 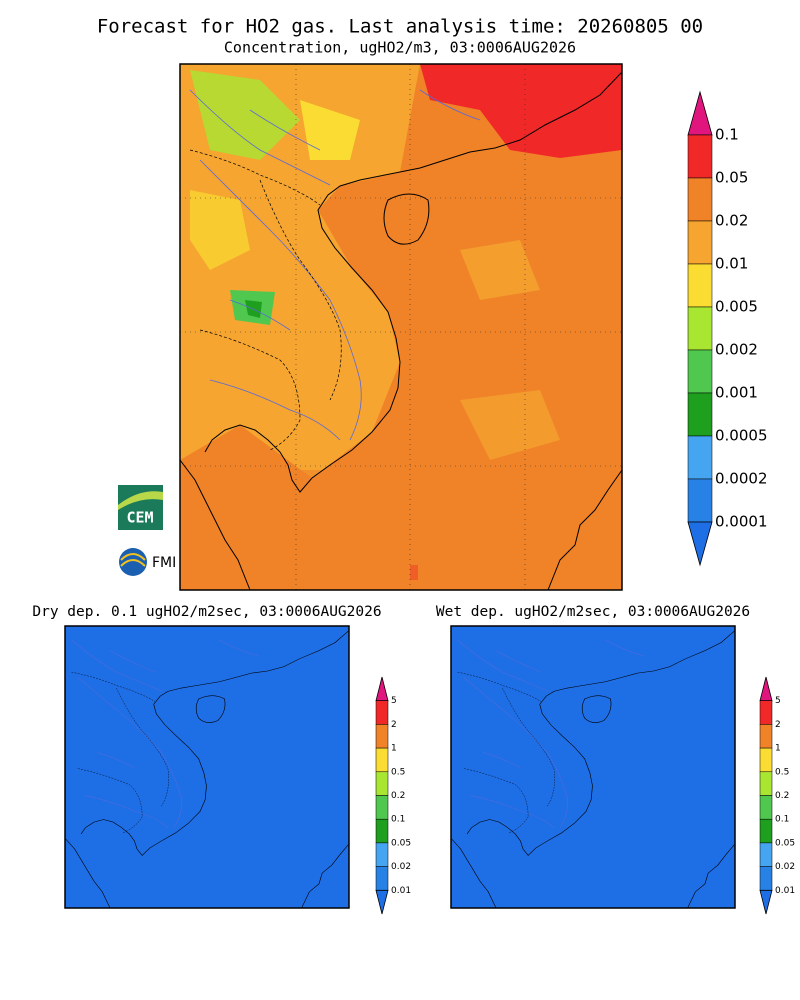 What do you see at coordinates (593, 612) in the screenshot?
I see `wet-title: Wet dep. ugHO2/m2sec, 03:0006AUG2026` at bounding box center [593, 612].